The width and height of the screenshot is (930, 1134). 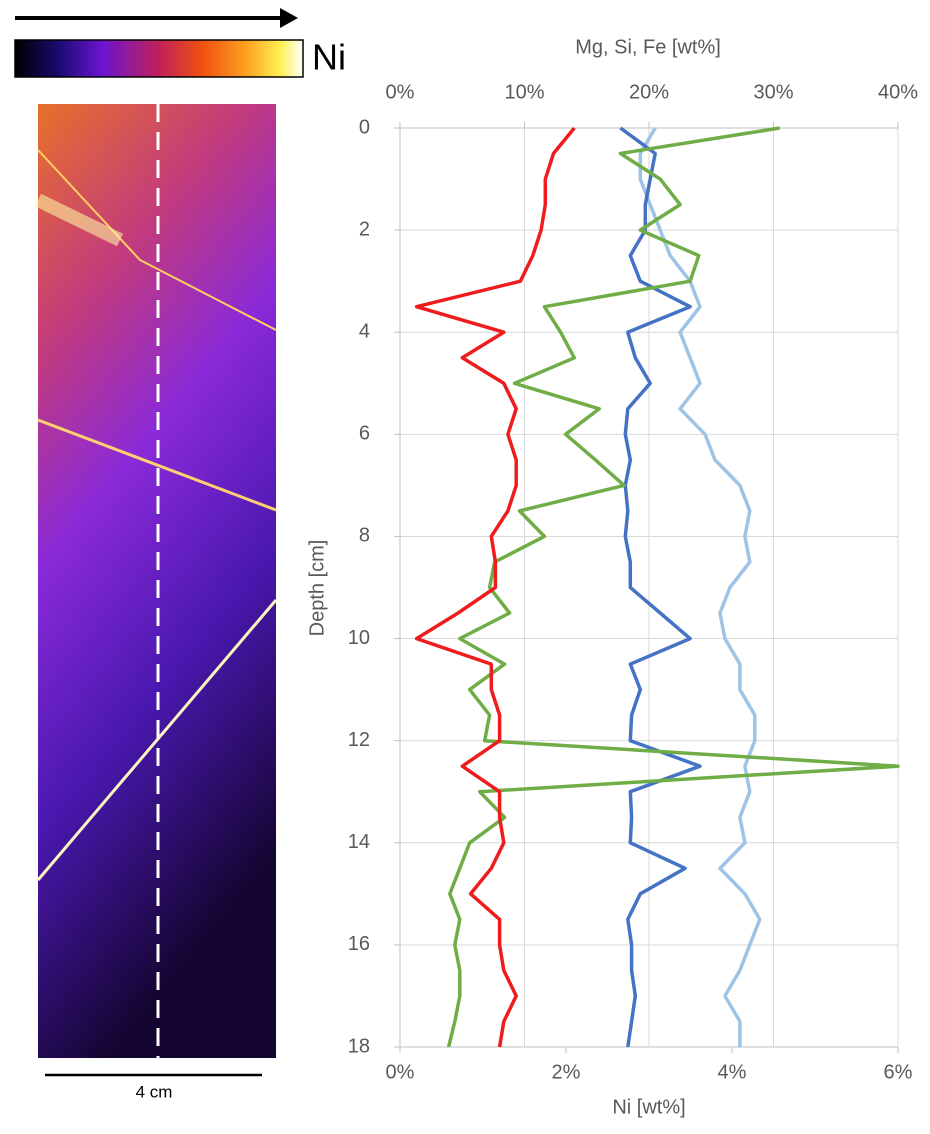 I want to click on y-axis-title: Depth [cm], so click(x=317, y=588).